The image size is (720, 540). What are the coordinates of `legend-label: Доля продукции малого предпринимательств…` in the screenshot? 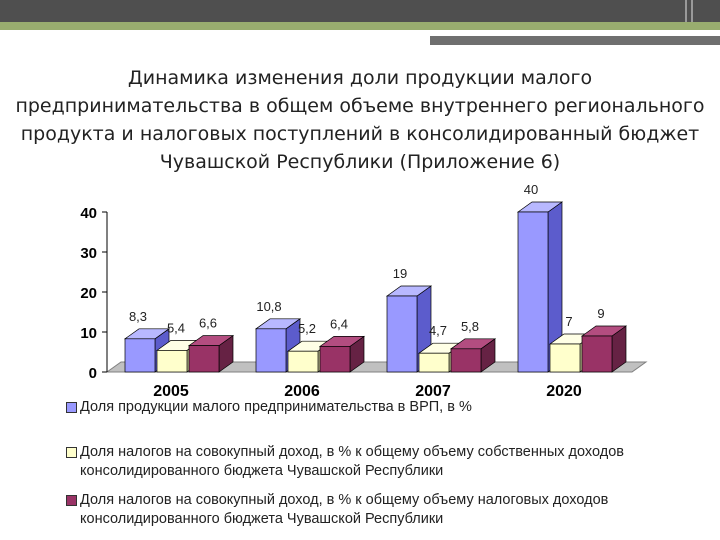 It's located at (276, 407).